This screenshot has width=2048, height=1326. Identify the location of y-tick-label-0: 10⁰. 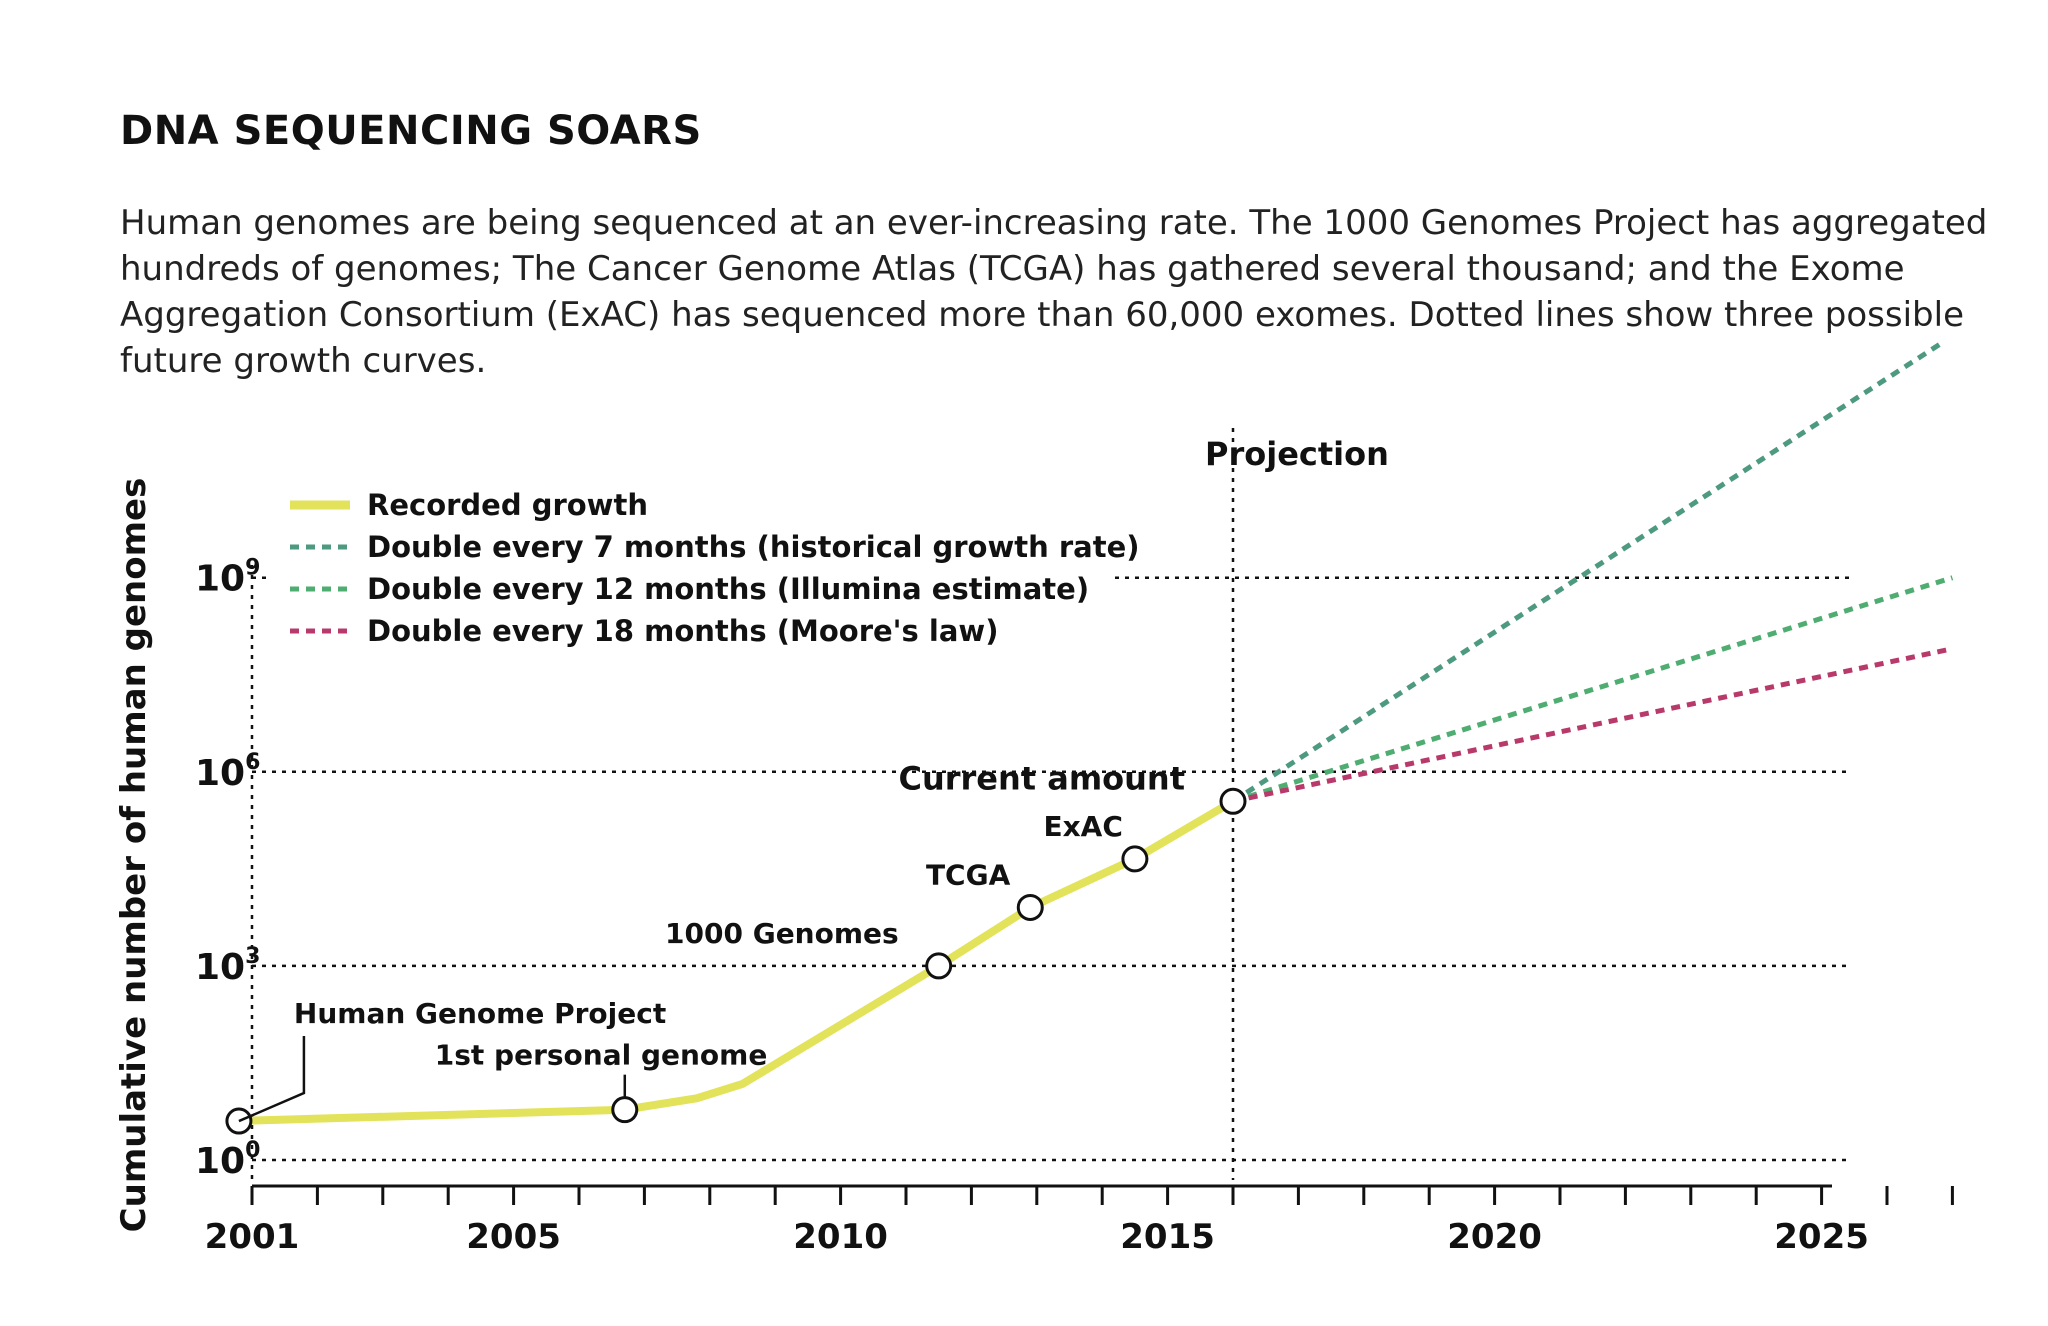
(227, 1160).